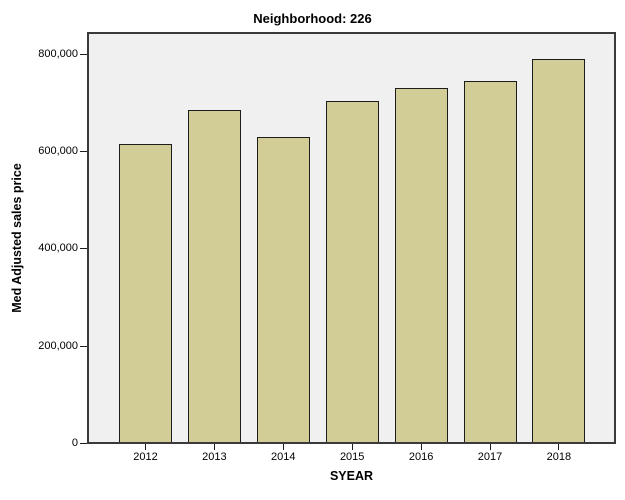  Describe the element at coordinates (283, 289) in the screenshot. I see `bar-2014` at that location.